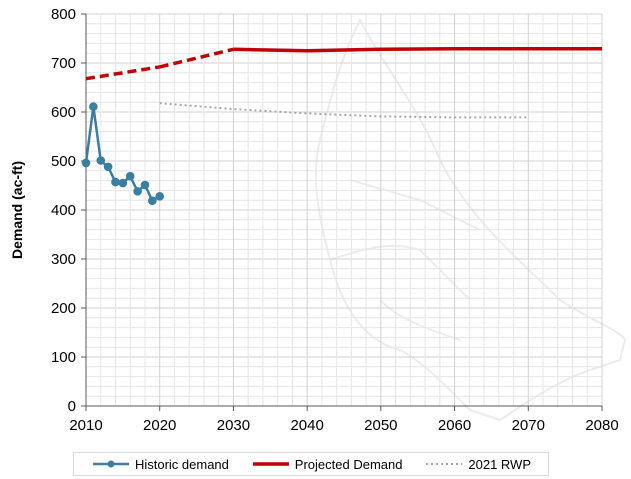 The height and width of the screenshot is (479, 631). What do you see at coordinates (63, 259) in the screenshot?
I see `y-tick-label: 300` at bounding box center [63, 259].